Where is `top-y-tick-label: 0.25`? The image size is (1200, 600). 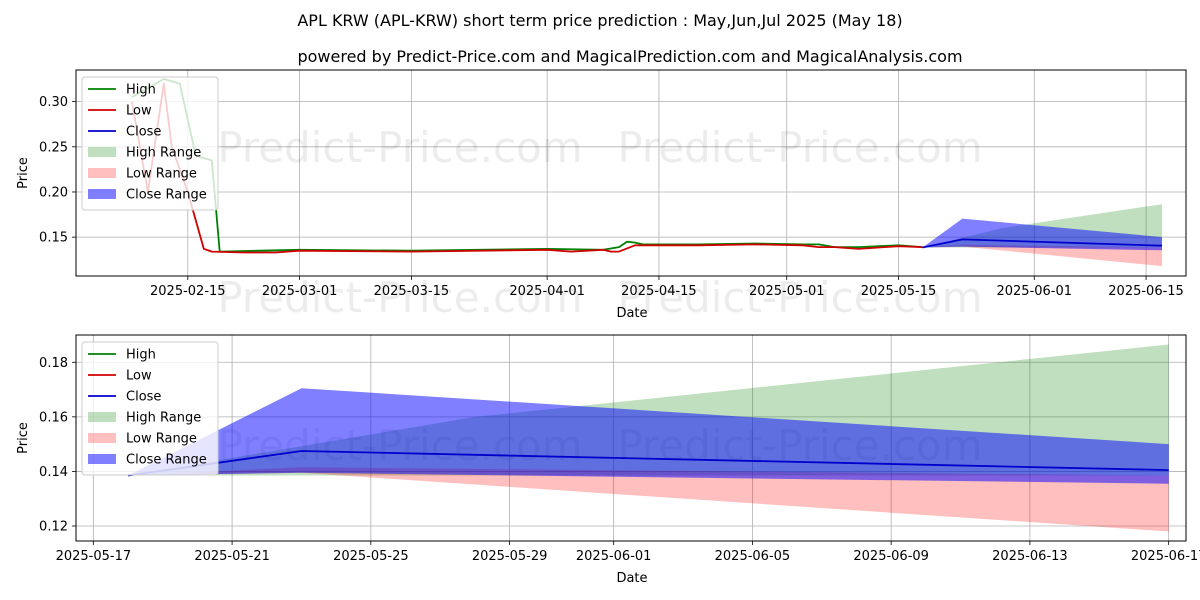 top-y-tick-label: 0.25 is located at coordinates (53, 147).